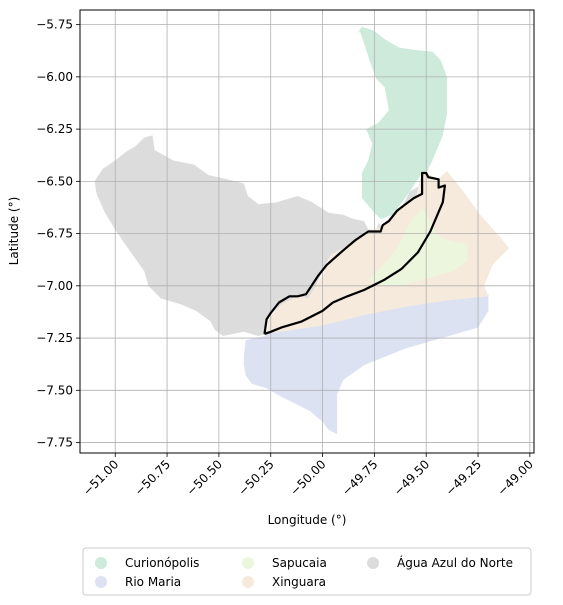 Image resolution: width=563 pixels, height=605 pixels. Describe the element at coordinates (101, 563) in the screenshot. I see `legend-swatch-curionopolis` at that location.